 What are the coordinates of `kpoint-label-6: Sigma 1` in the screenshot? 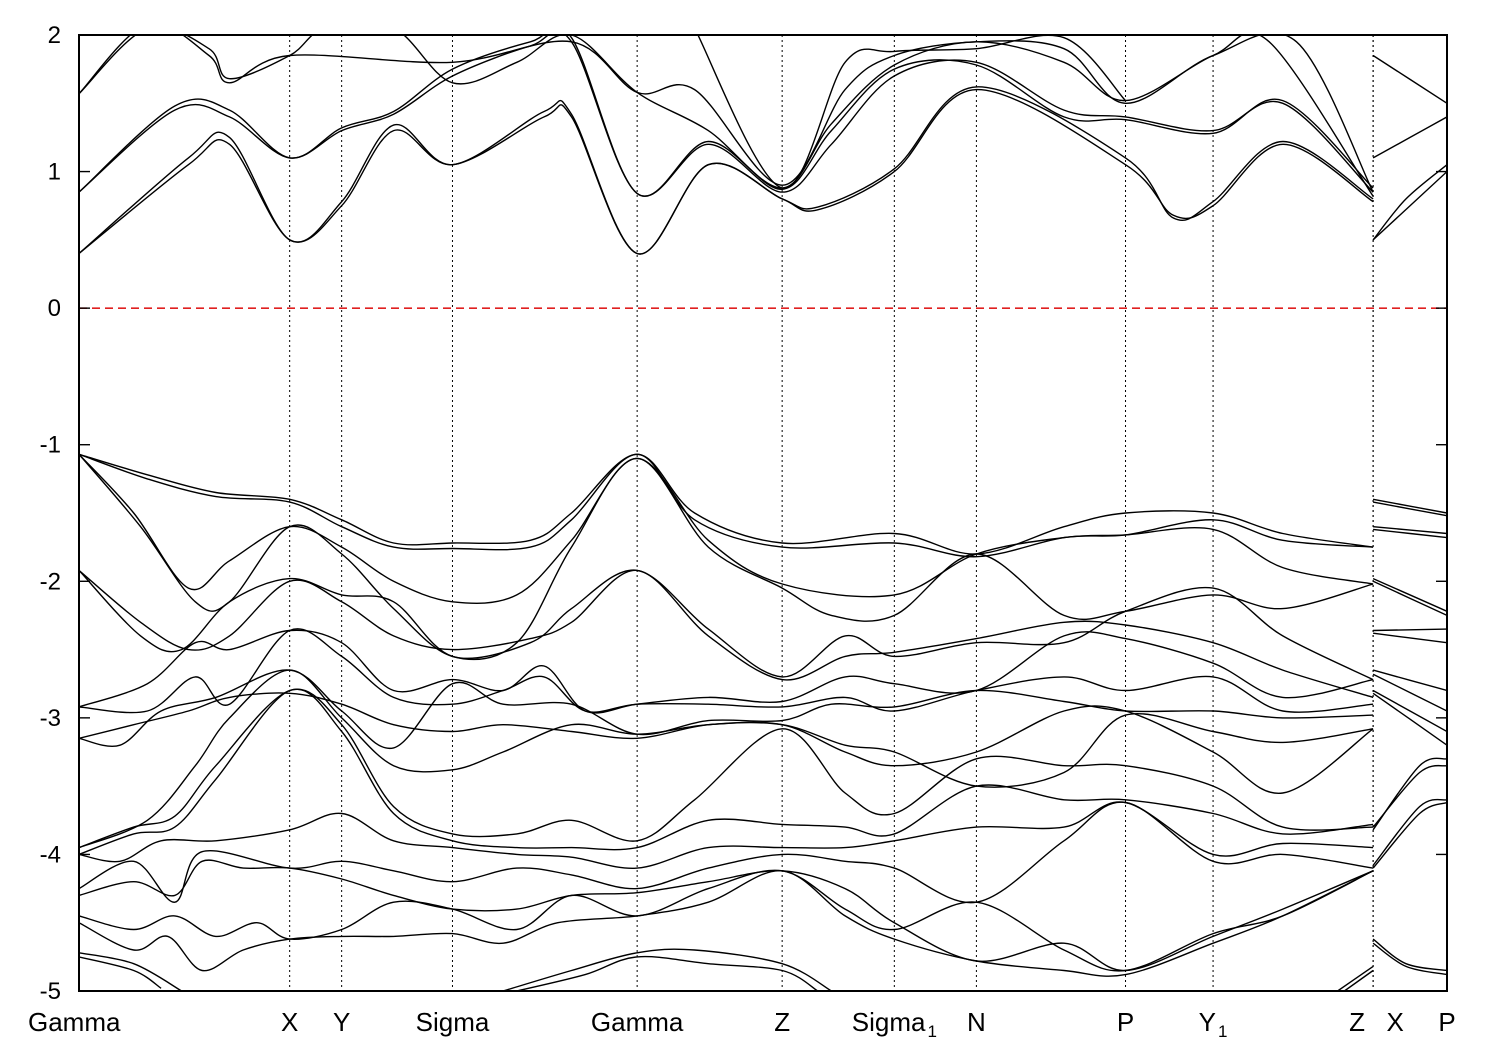 It's located at (894, 1024).